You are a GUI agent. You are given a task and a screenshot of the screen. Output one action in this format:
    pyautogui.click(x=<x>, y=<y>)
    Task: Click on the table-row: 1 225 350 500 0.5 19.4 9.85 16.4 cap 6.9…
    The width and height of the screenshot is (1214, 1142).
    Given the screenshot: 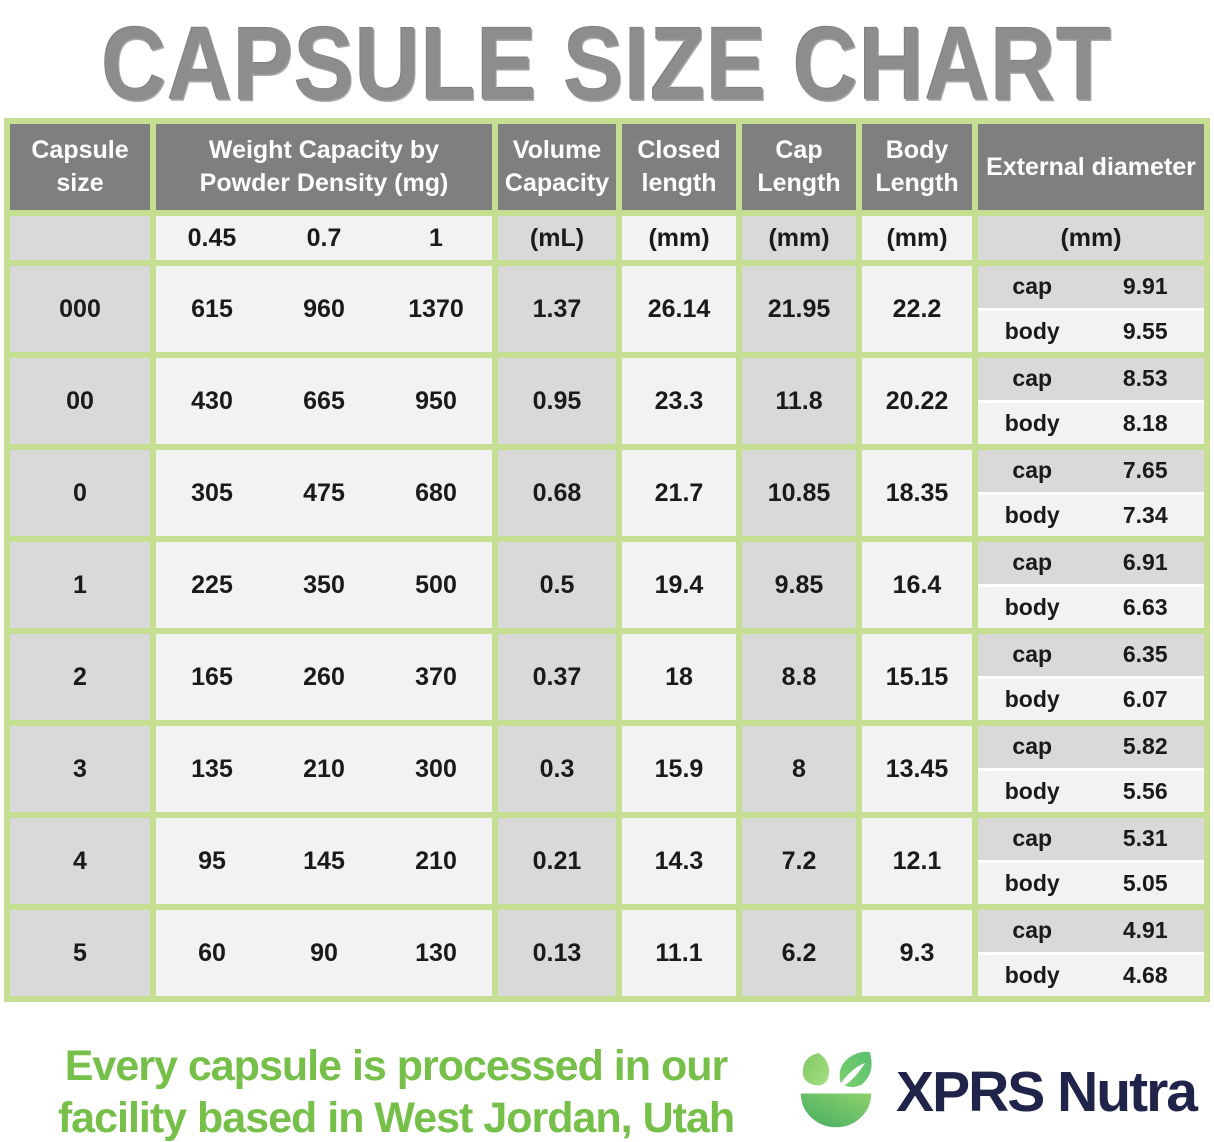 What is the action you would take?
    pyautogui.click(x=607, y=585)
    